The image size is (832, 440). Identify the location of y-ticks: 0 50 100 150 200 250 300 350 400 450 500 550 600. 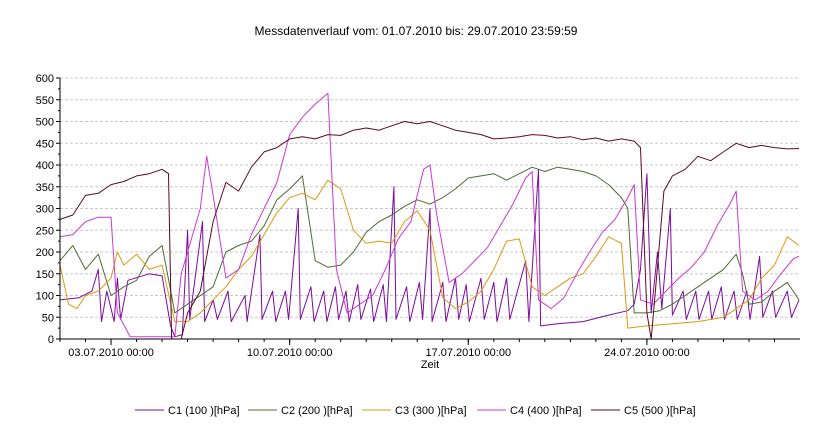
(48, 209).